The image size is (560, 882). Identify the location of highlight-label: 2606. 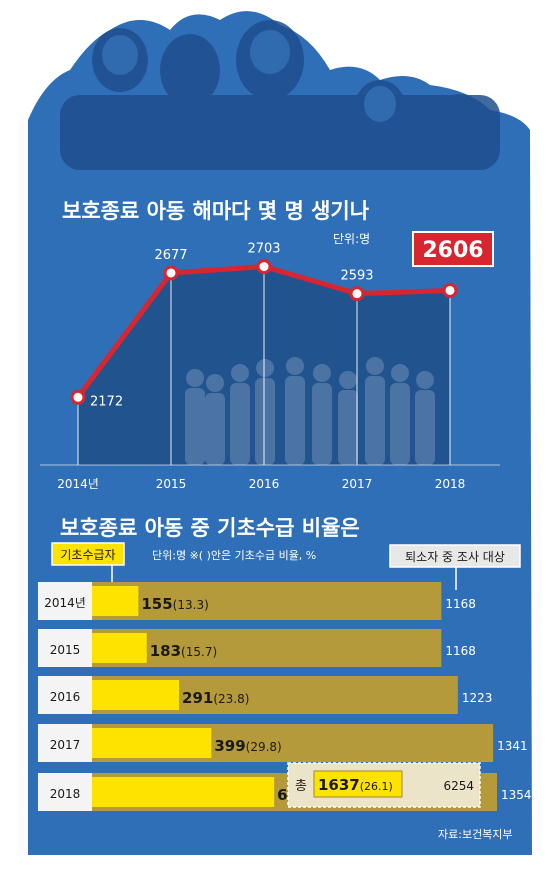
(452, 250).